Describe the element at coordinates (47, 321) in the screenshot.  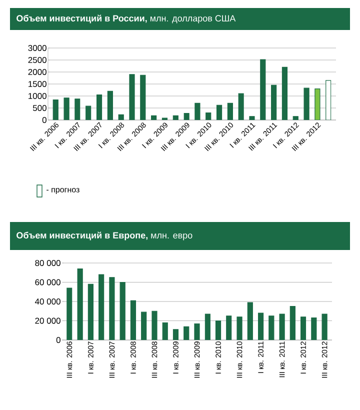
I see `y-tick-label: 20 000` at that location.